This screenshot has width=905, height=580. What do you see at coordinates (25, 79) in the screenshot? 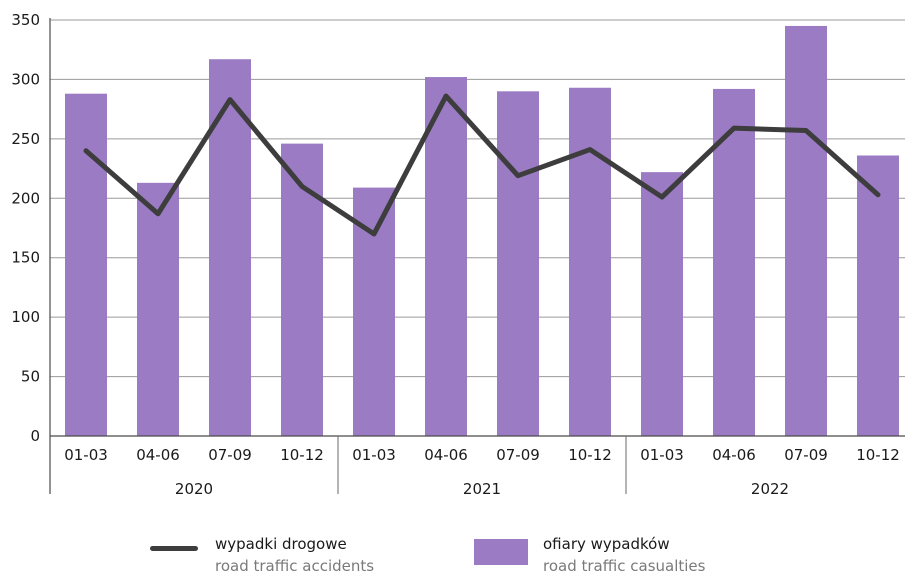
I see `y-tick-label: 300` at bounding box center [25, 79].